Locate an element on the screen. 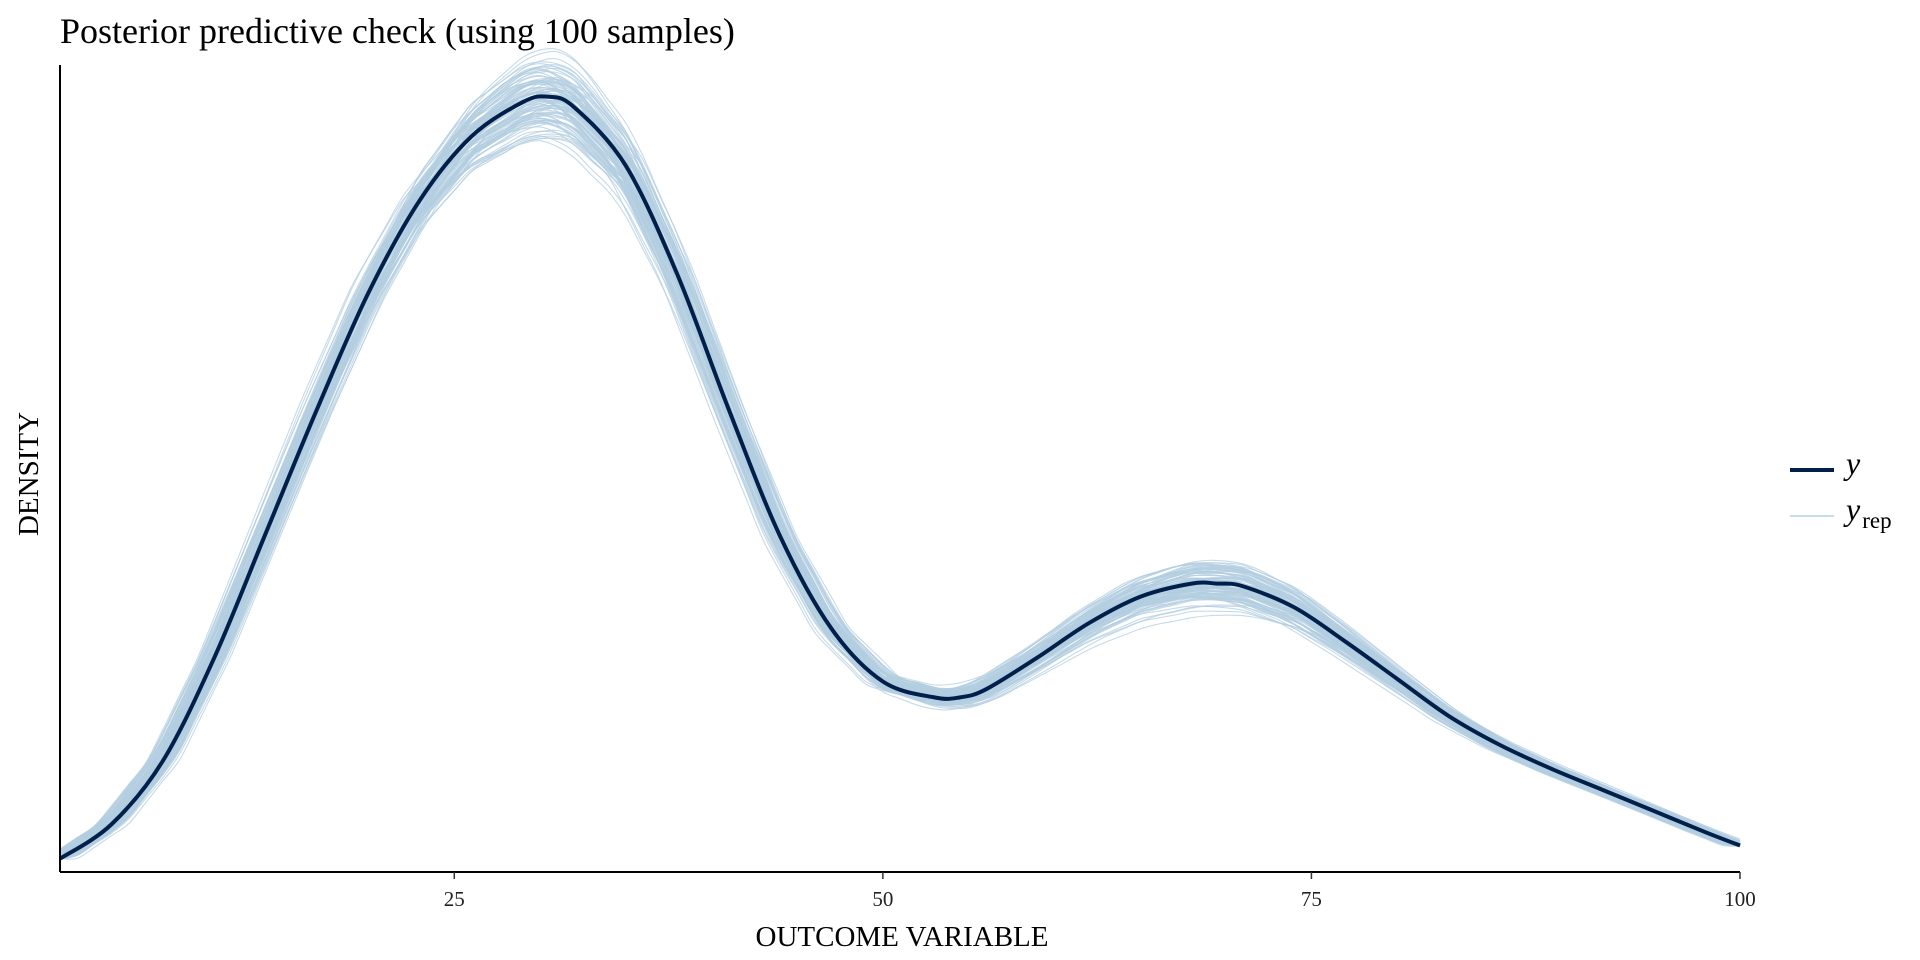  x-axis-label: OUTCOME VARIABLE is located at coordinates (902, 937).